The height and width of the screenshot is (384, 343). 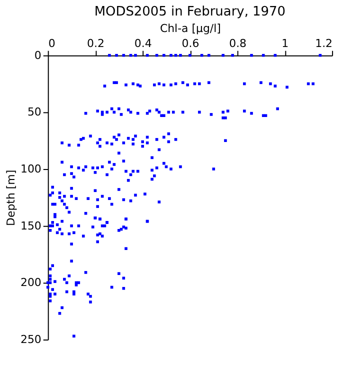 What do you see at coordinates (38, 55) in the screenshot?
I see `y-tick-label: 0` at bounding box center [38, 55].